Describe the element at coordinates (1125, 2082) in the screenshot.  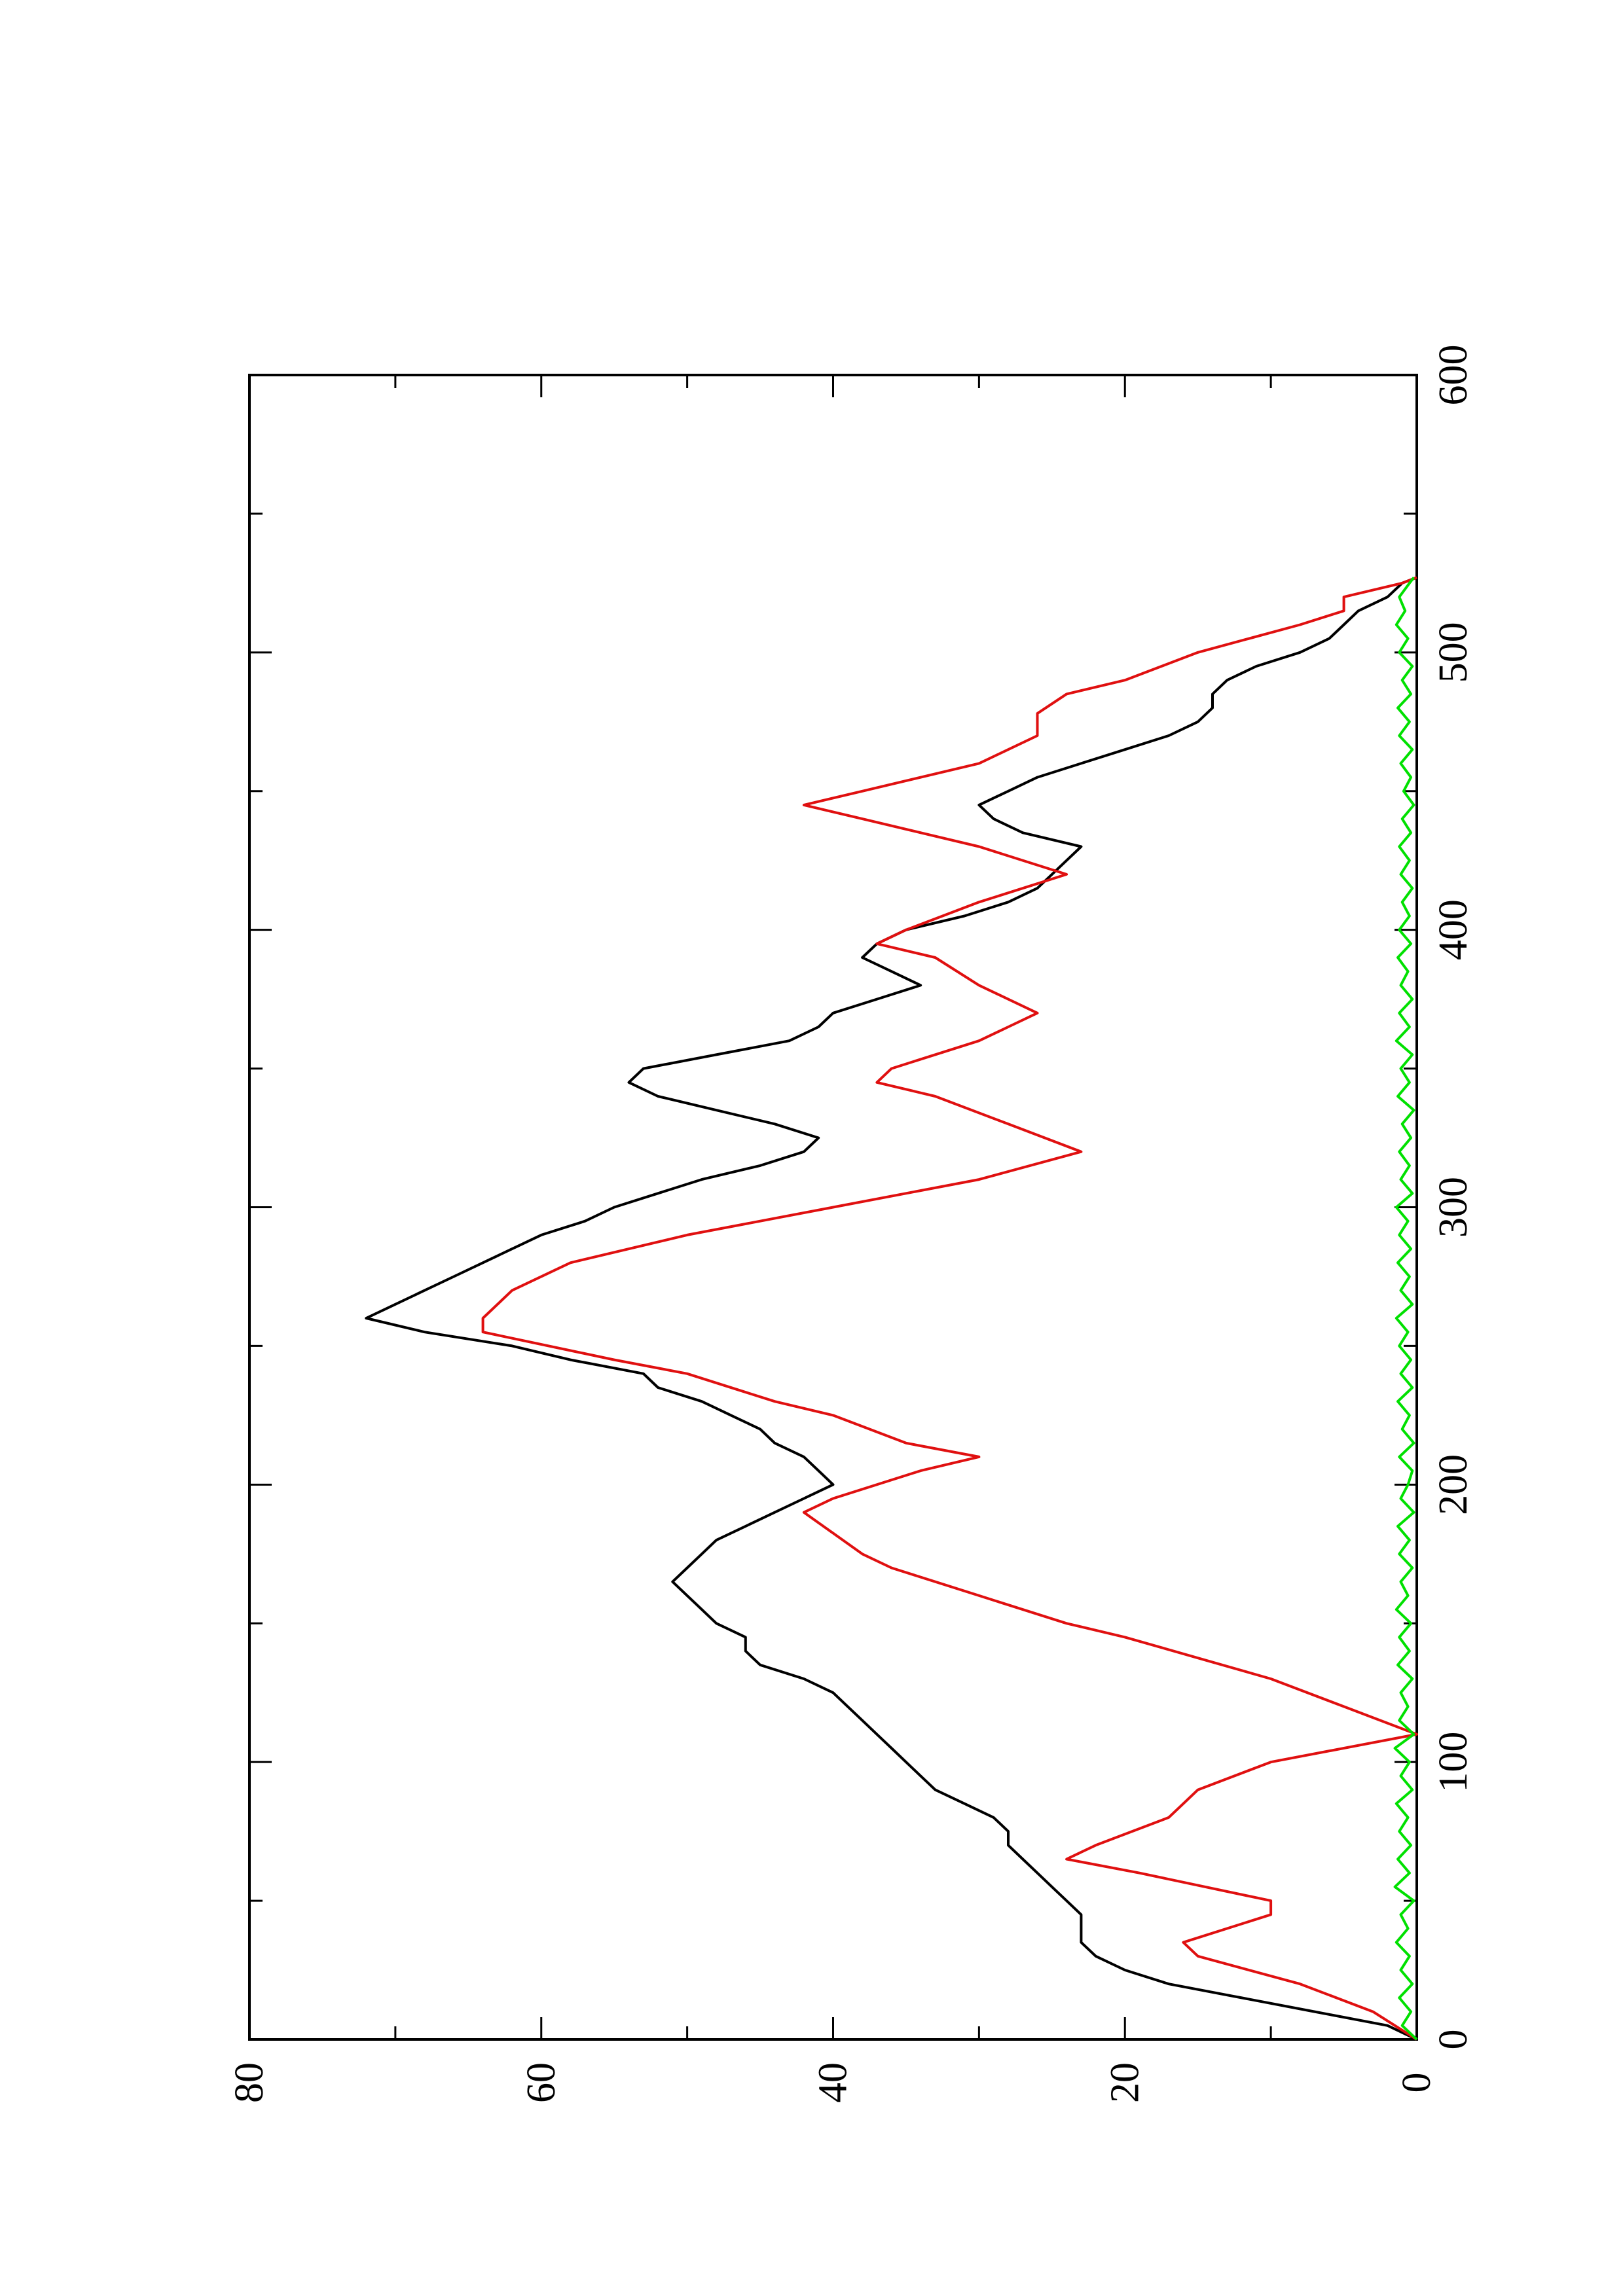
I see `y-tick-label: 20` at that location.